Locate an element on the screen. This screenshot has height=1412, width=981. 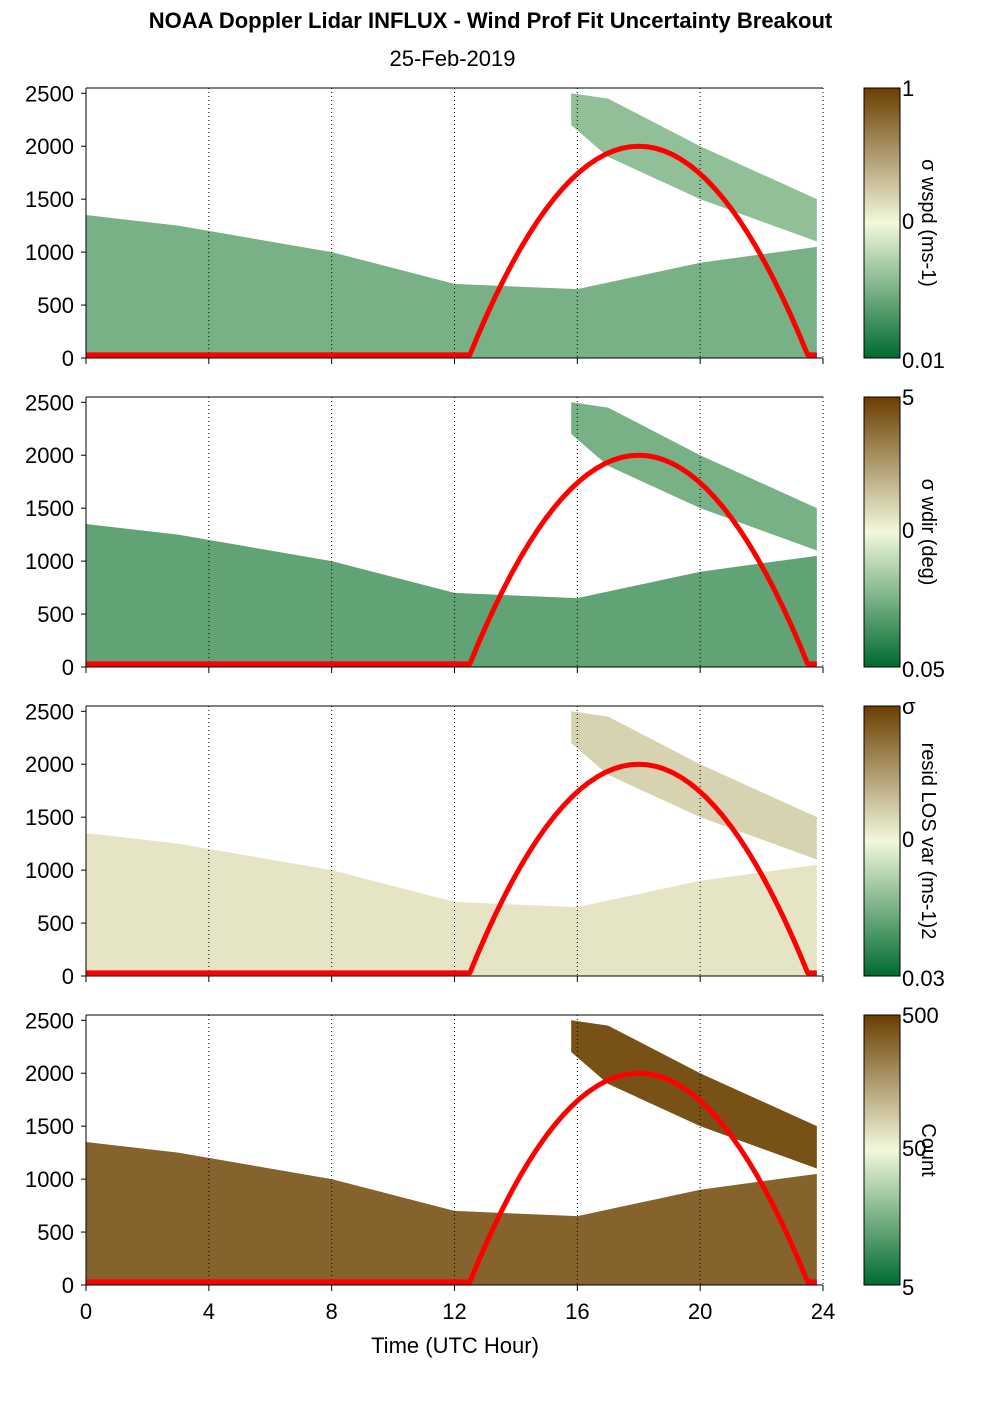
x-tick-label: 24 is located at coordinates (823, 1311).